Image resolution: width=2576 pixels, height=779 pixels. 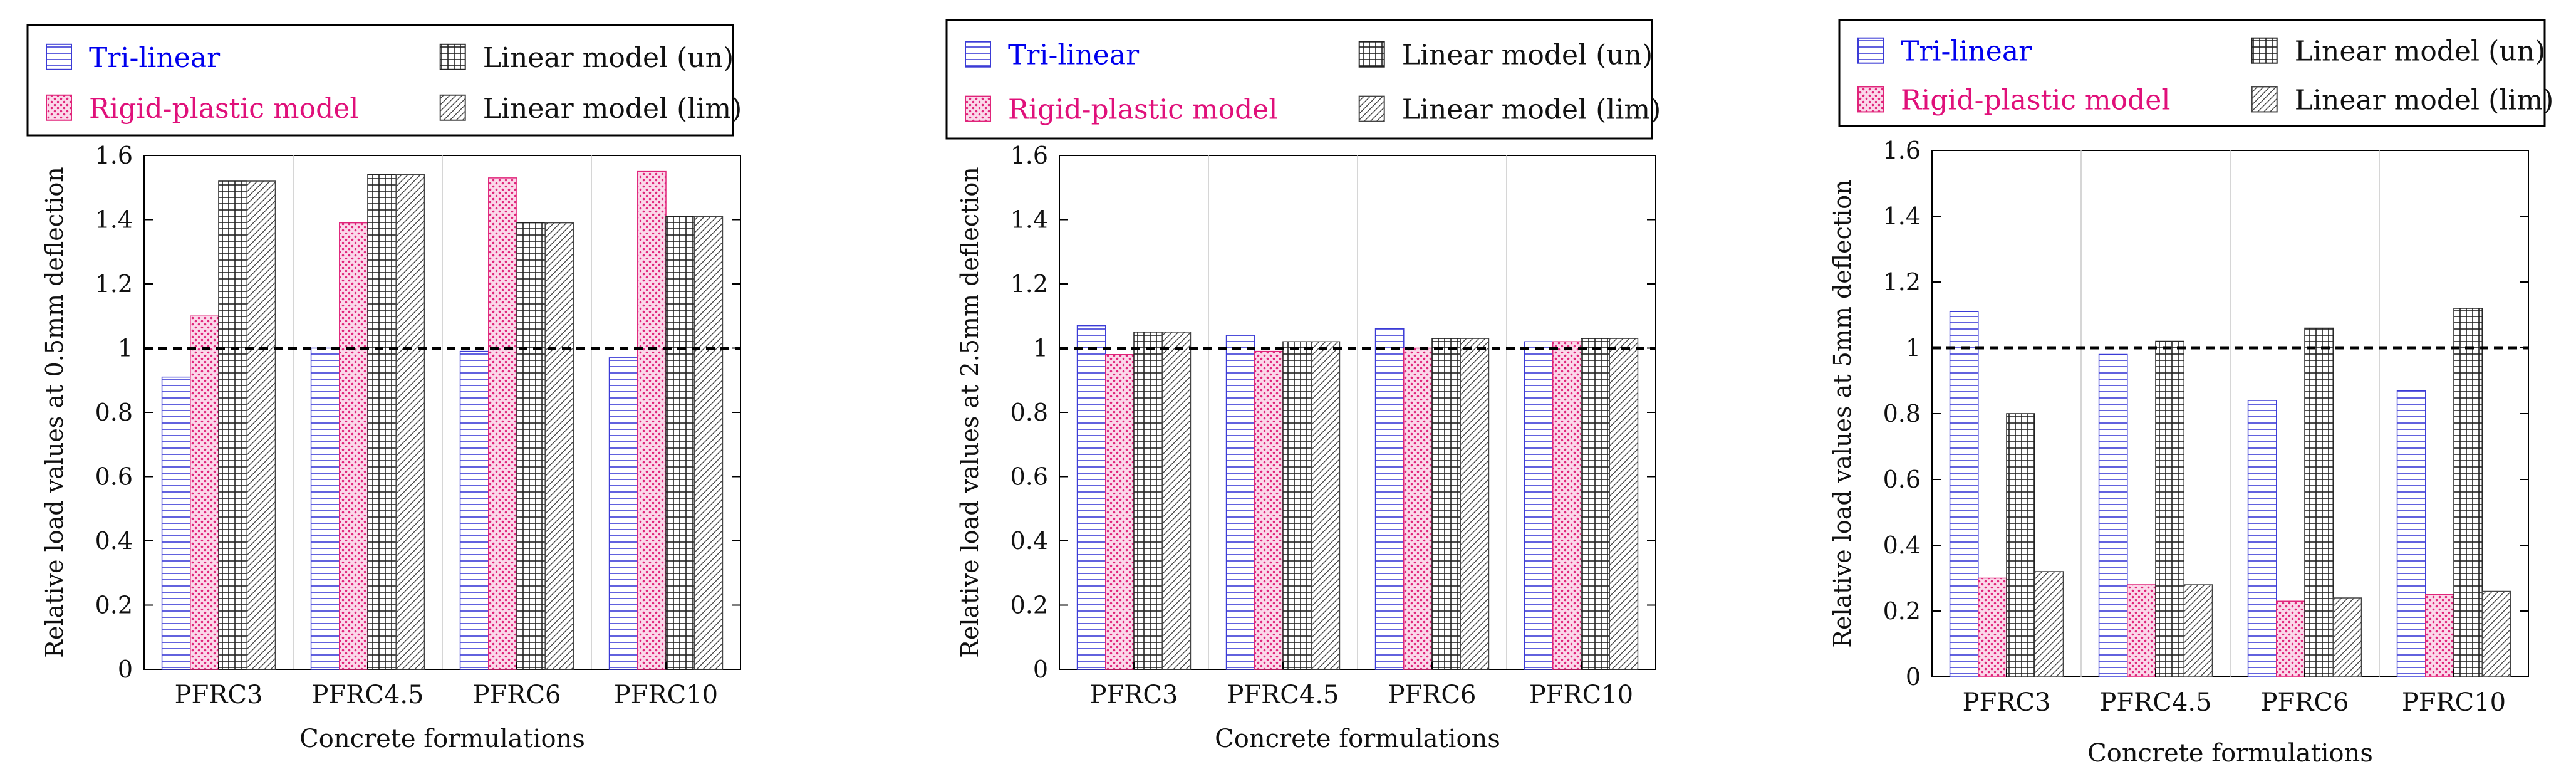 What do you see at coordinates (1842, 413) in the screenshot?
I see `y-axis-label: Relative load values at 5mm deflection` at bounding box center [1842, 413].